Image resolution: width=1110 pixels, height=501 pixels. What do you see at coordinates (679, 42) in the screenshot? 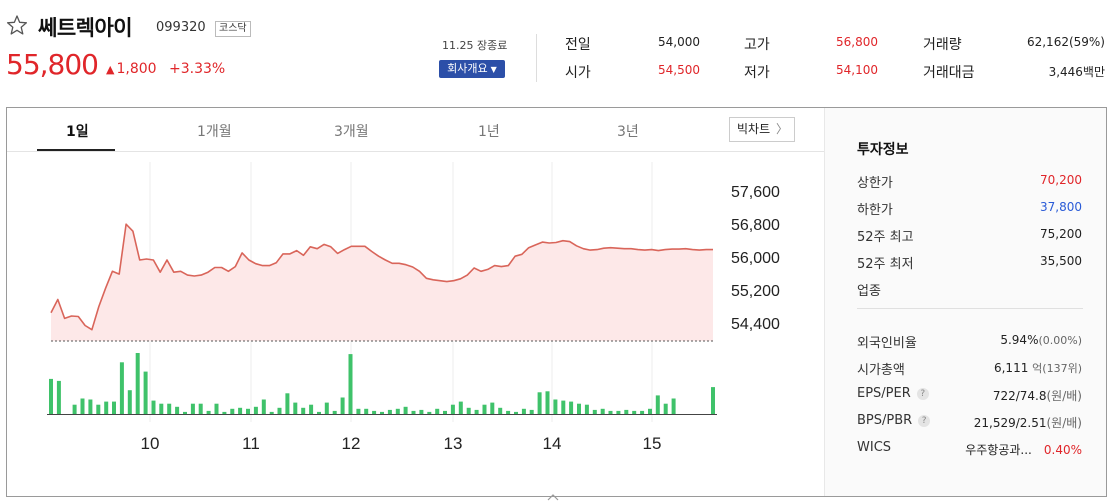
I see `prev-close-value: 54,000` at bounding box center [679, 42].